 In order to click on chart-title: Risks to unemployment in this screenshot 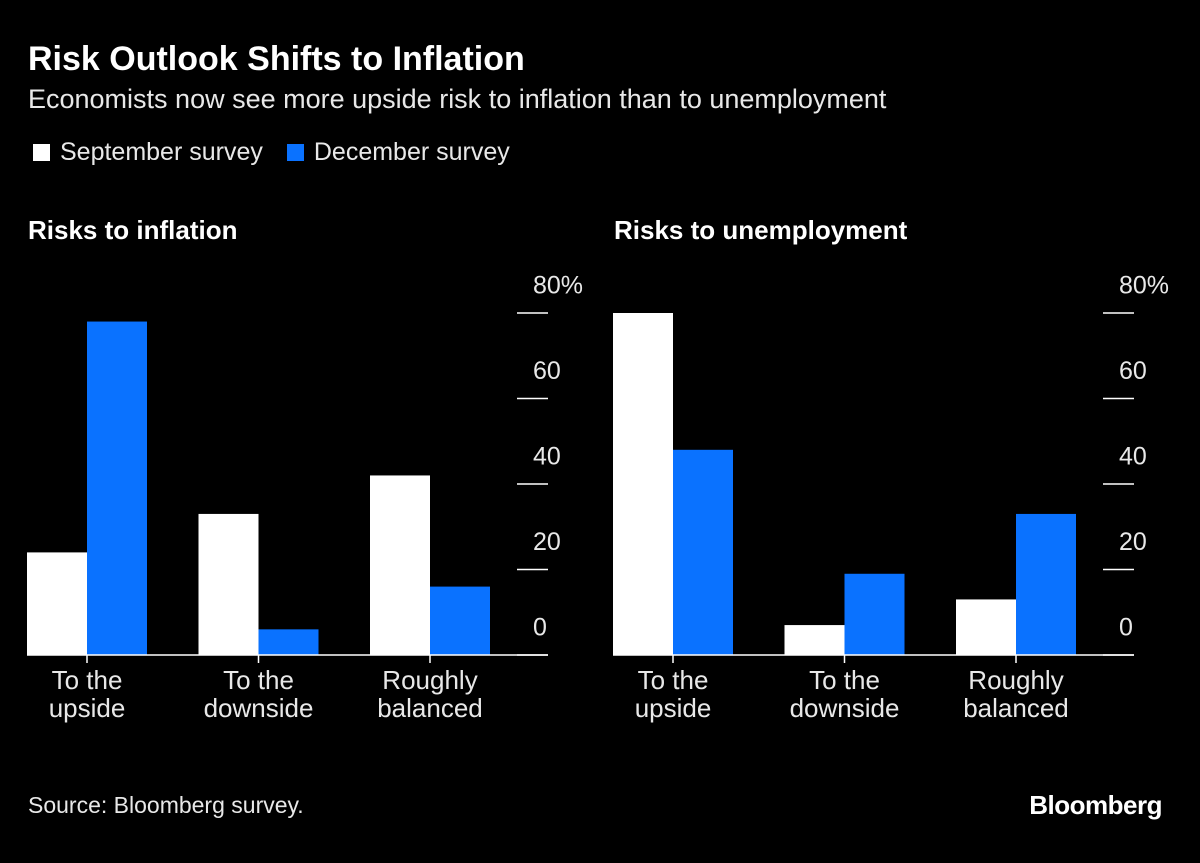, I will do `click(761, 230)`.